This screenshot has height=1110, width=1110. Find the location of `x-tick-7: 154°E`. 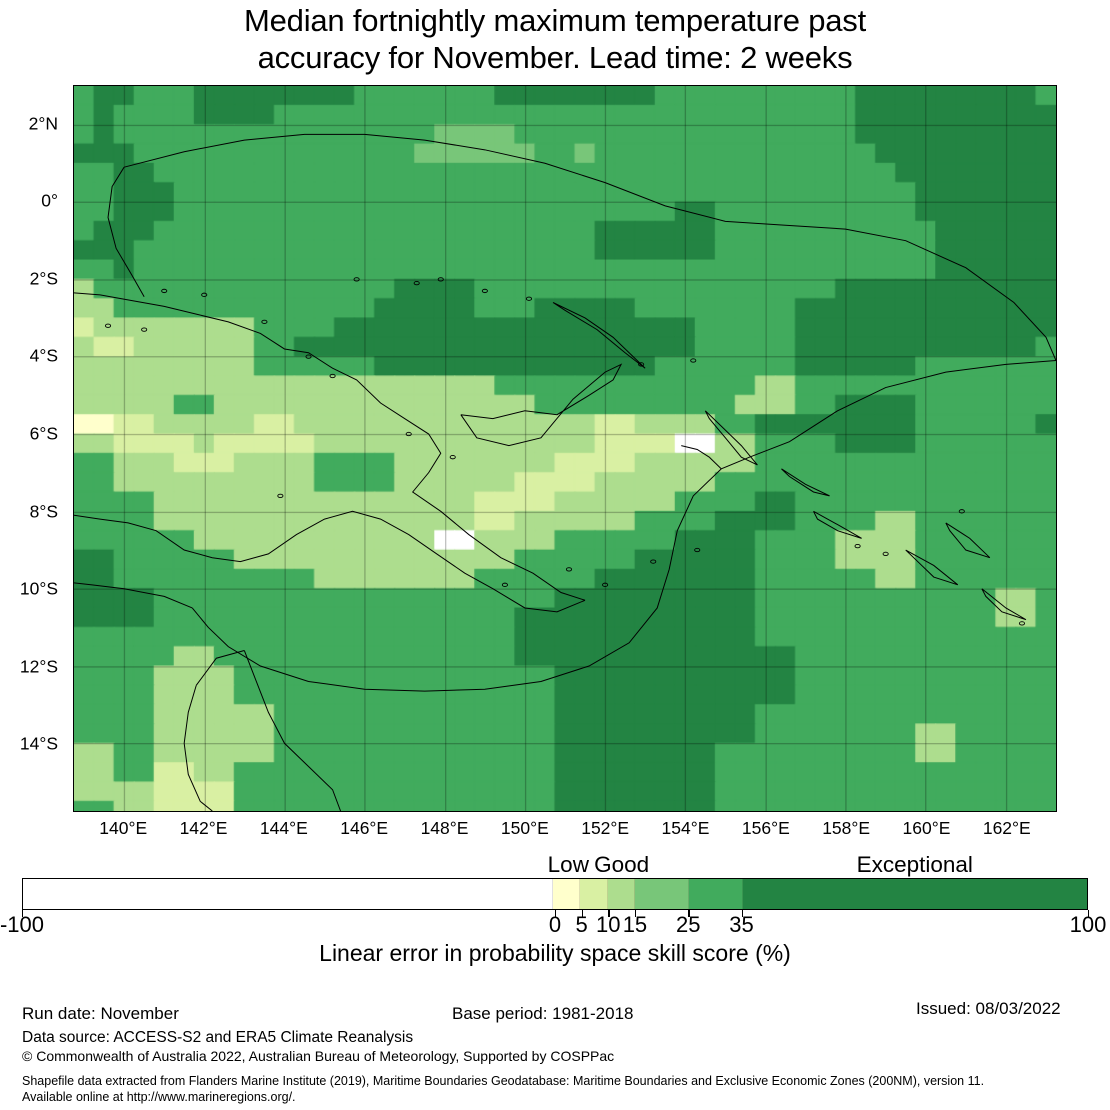

x-tick-7: 154°E is located at coordinates (685, 828).